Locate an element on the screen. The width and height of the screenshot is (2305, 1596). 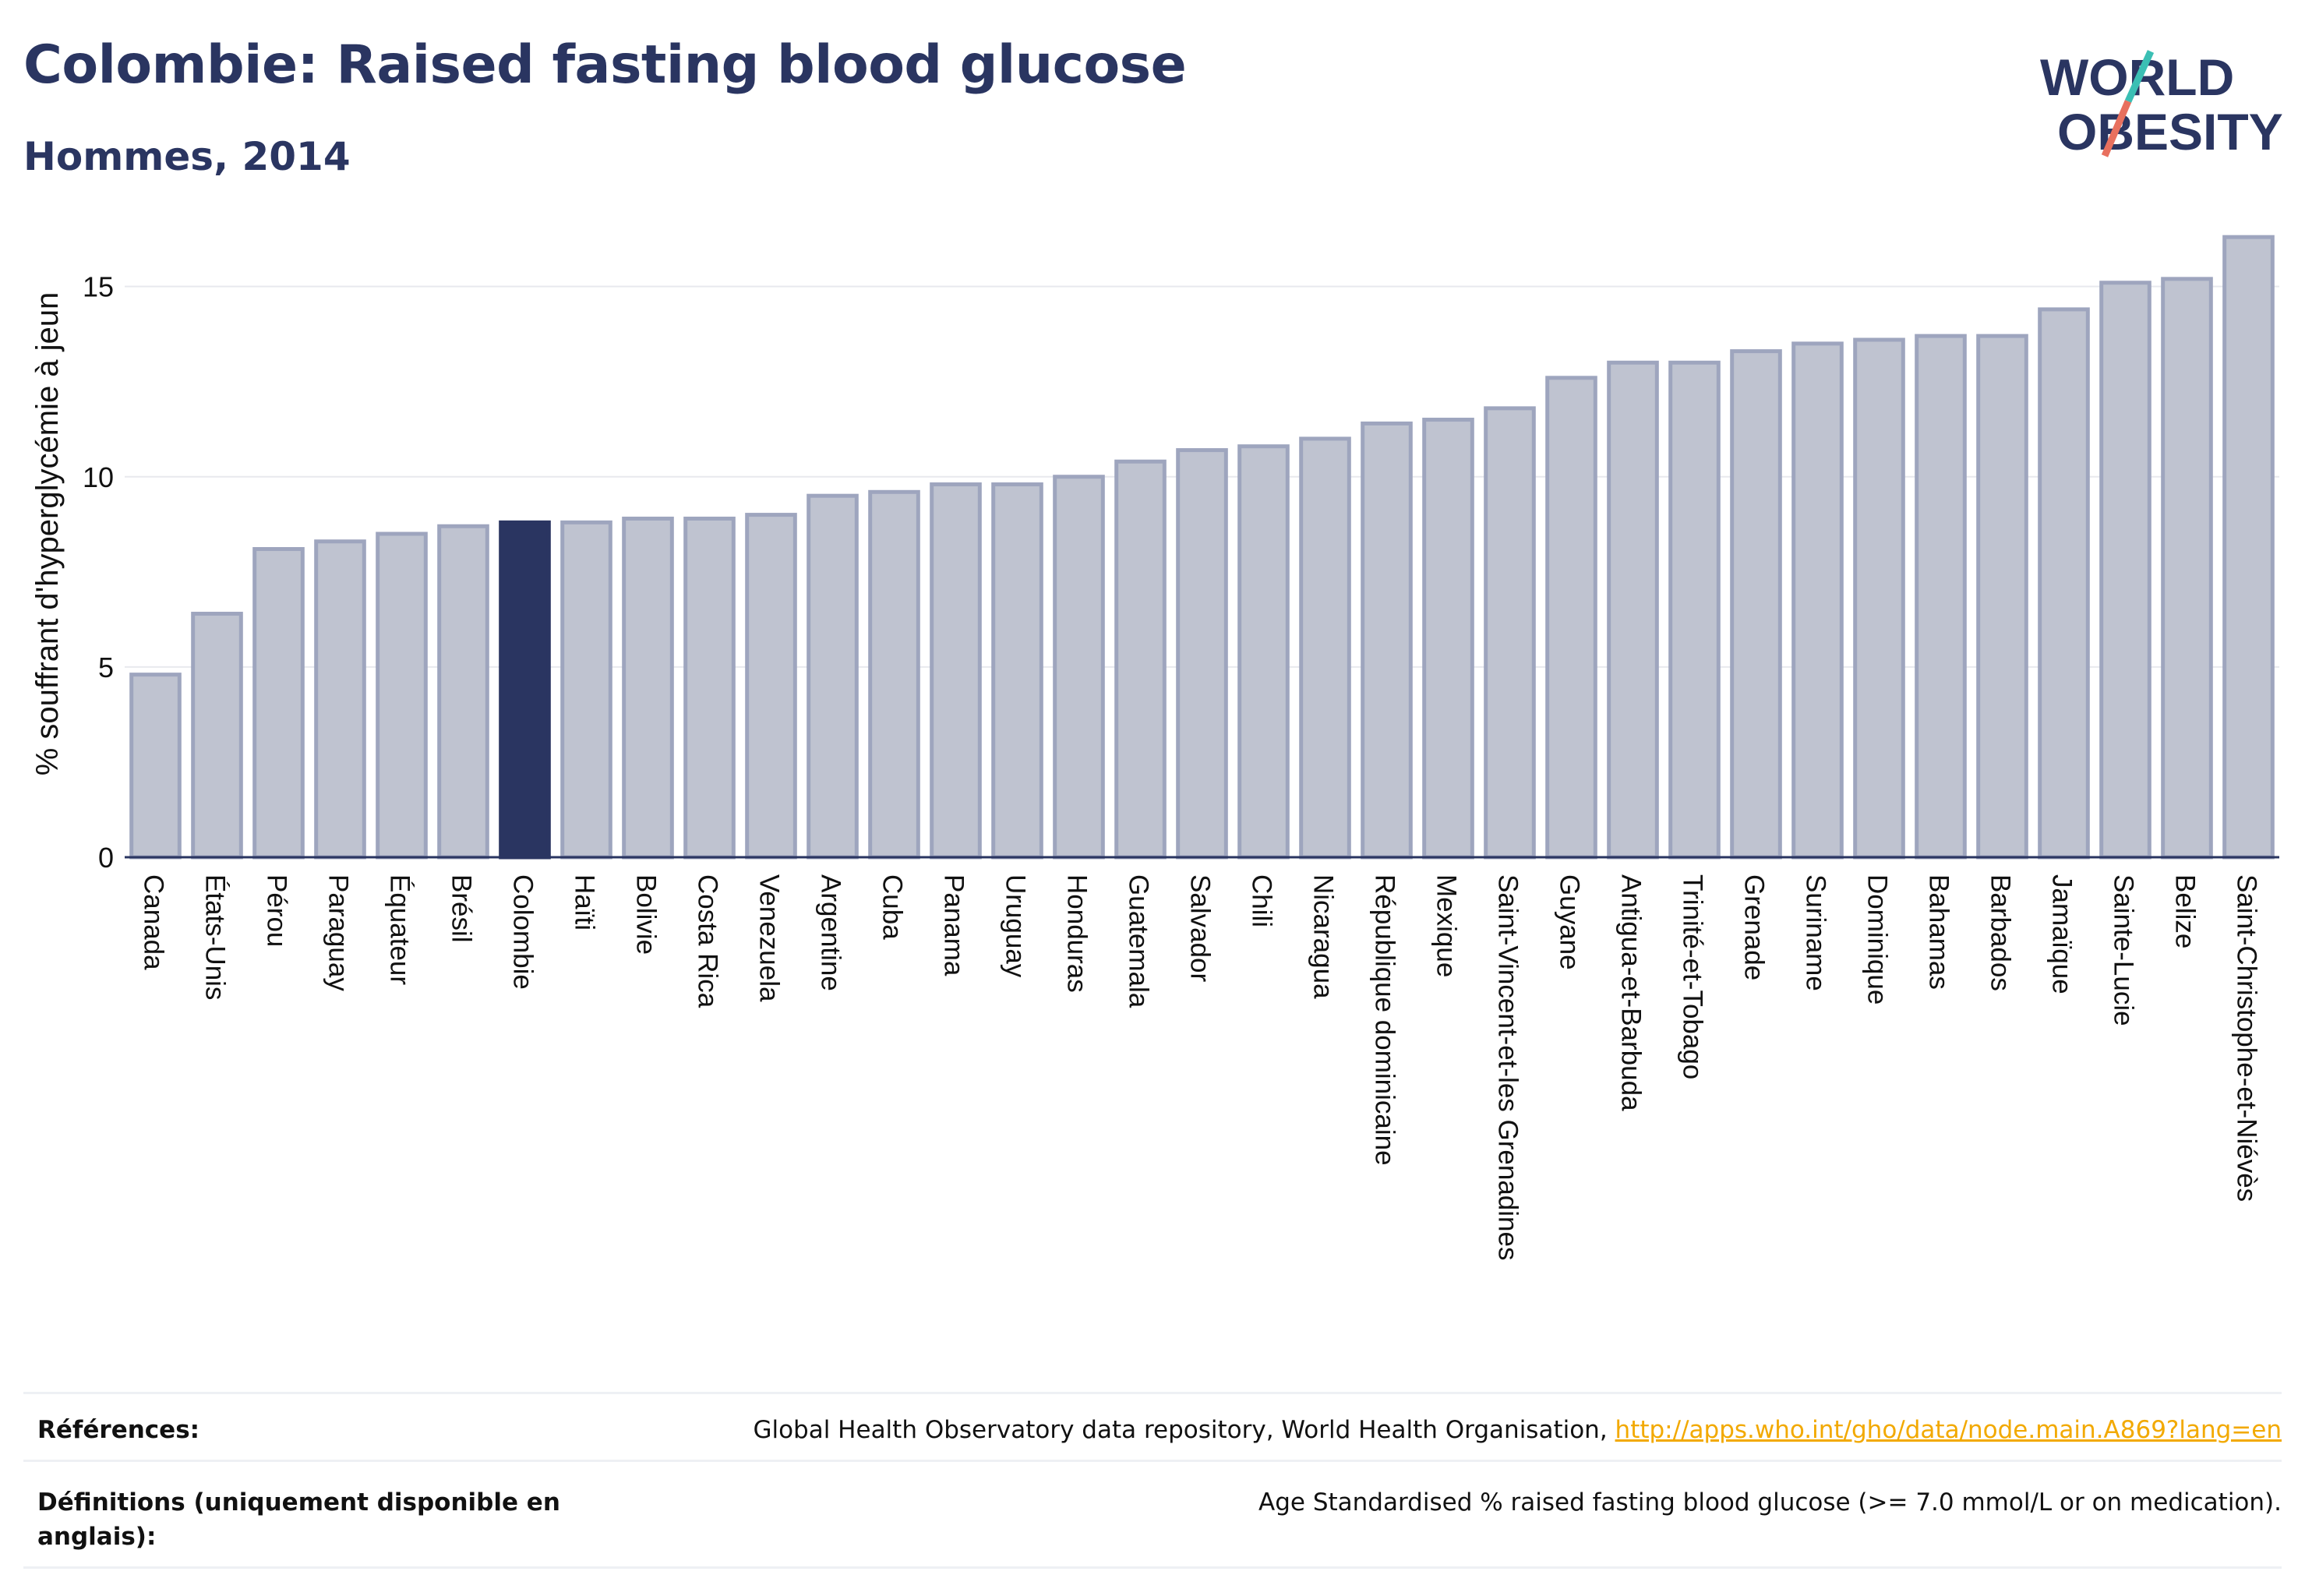
x-tick-label: Suriname is located at coordinates (1816, 932).